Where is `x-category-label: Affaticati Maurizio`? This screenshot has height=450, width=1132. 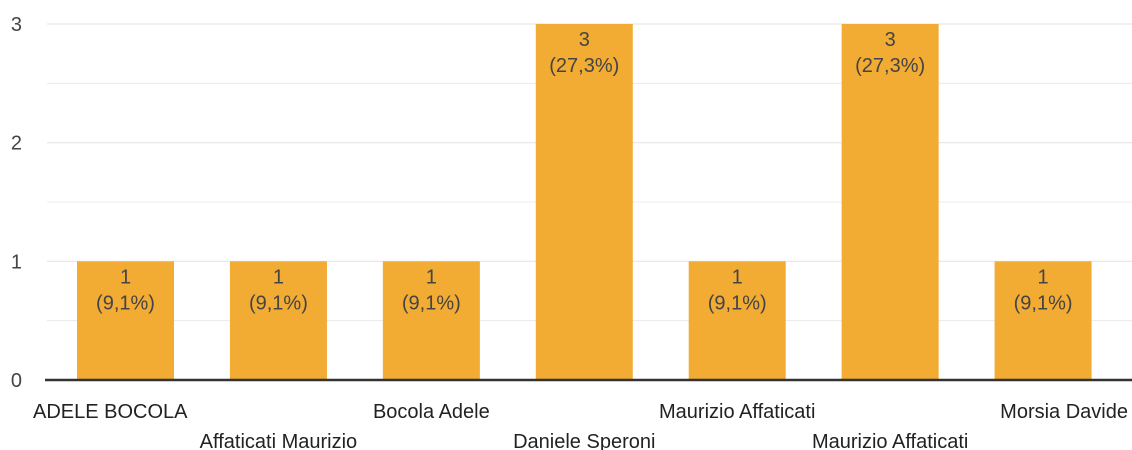
x-category-label: Affaticati Maurizio is located at coordinates (278, 440).